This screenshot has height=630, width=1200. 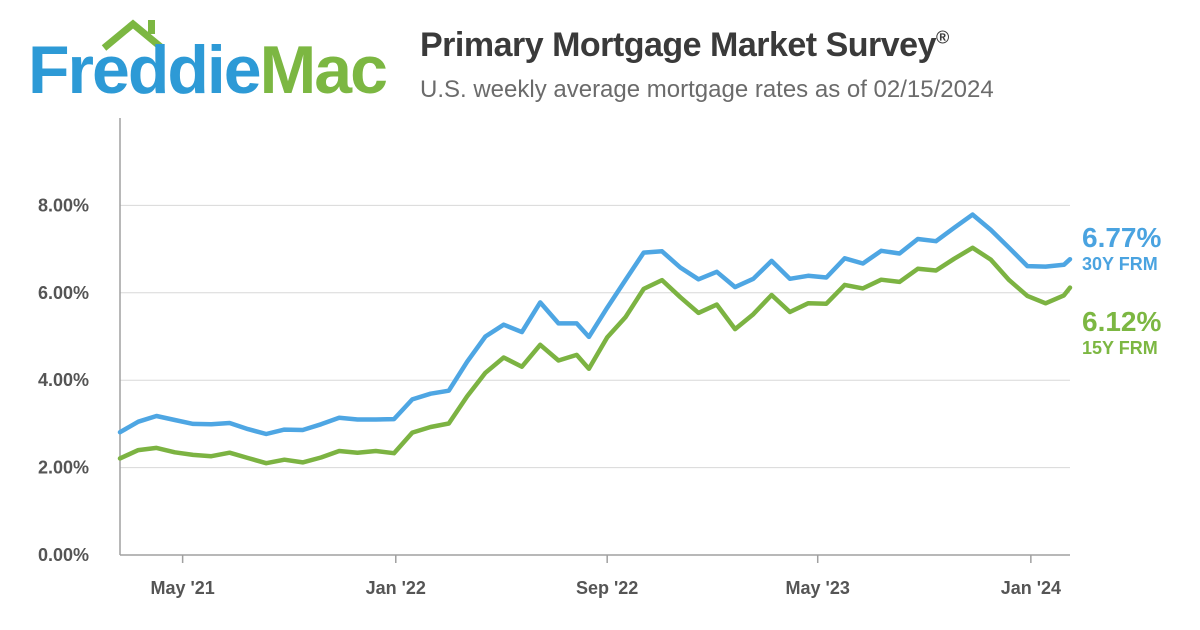 I want to click on label-15y-value: 6.12%, so click(x=1122, y=321).